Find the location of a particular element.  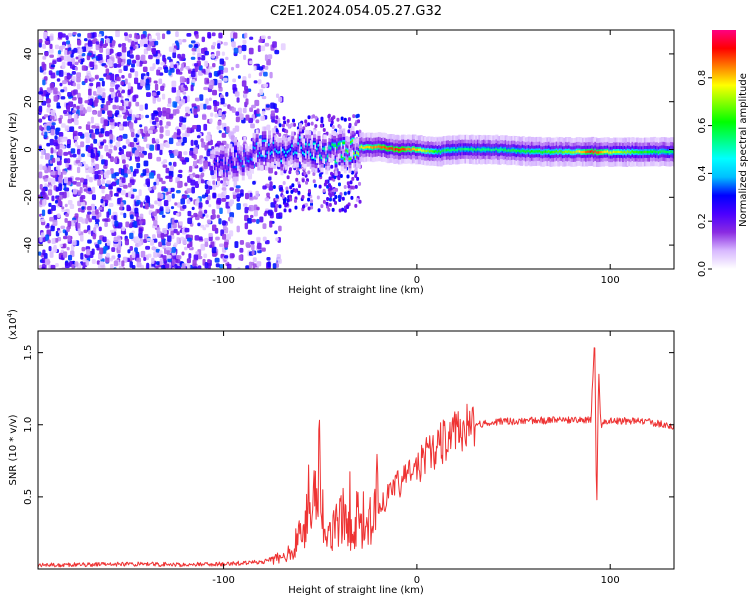

colorbar-tick-label: 0.6 is located at coordinates (702, 126).